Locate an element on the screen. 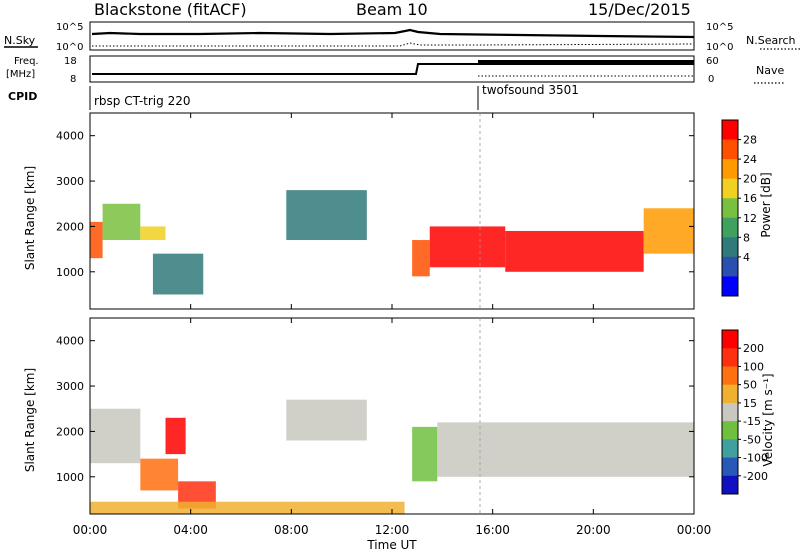 Image resolution: width=800 pixels, height=558 pixels. power-colorbar-tick-label: 20 is located at coordinates (750, 179).